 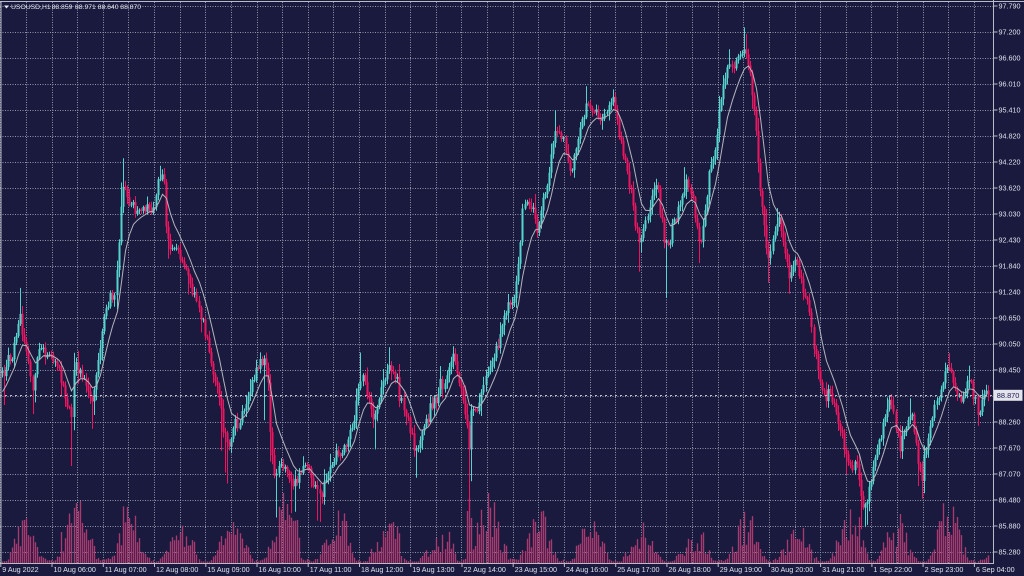 I want to click on svg-text: 29 Aug 19:00, so click(x=741, y=569).